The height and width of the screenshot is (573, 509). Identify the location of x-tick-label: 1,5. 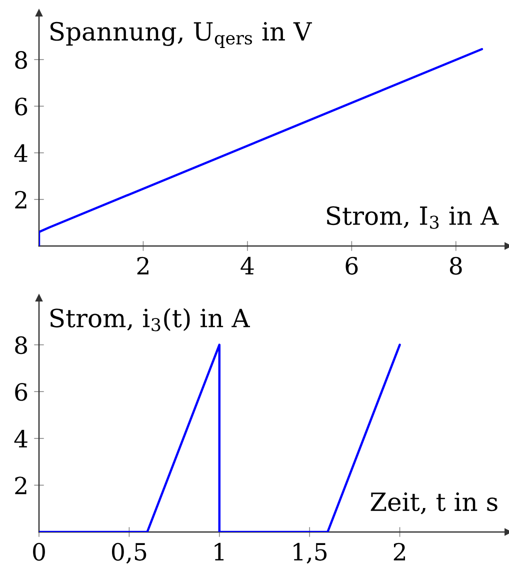
(310, 553).